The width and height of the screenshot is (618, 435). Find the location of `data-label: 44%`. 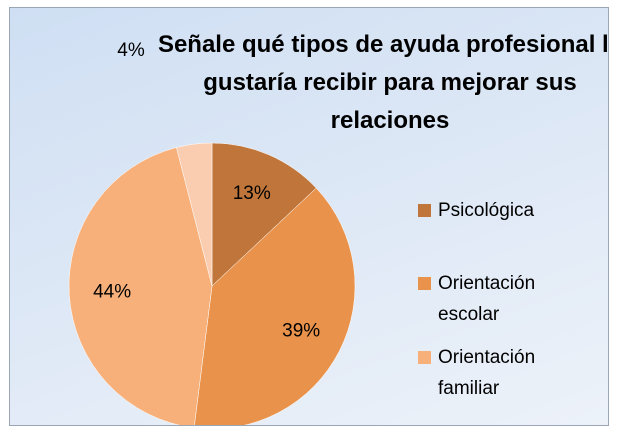

data-label: 44% is located at coordinates (112, 291).